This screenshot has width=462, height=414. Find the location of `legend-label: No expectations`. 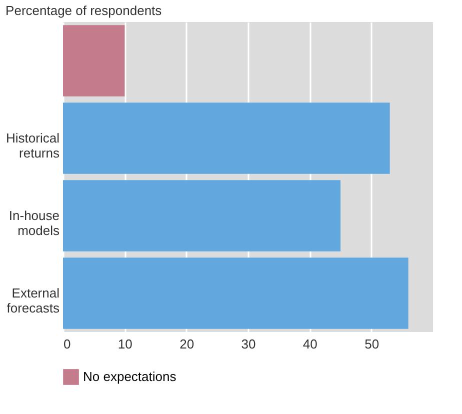

legend-label: No expectations is located at coordinates (130, 376).